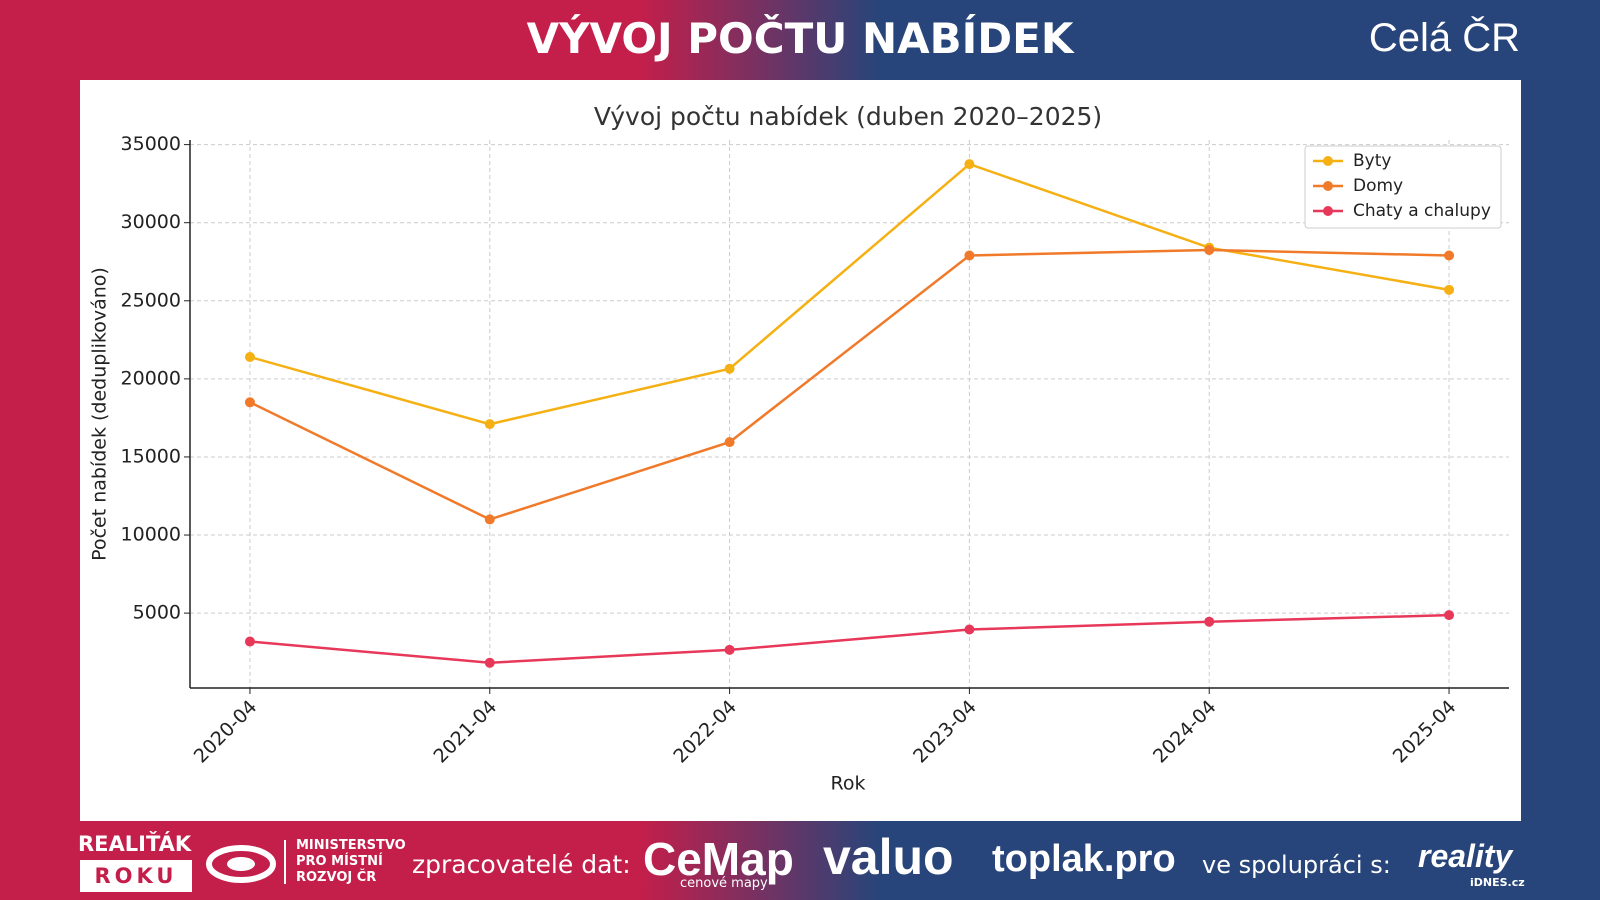 The height and width of the screenshot is (900, 1600). What do you see at coordinates (848, 116) in the screenshot?
I see `chart-title: Vývoj počtu nabídek (duben 2020–2025)` at bounding box center [848, 116].